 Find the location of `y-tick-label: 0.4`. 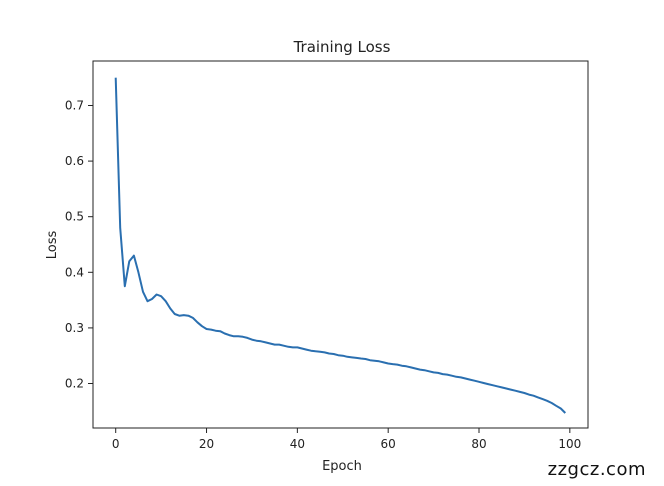

y-tick-label: 0.4 is located at coordinates (74, 272).